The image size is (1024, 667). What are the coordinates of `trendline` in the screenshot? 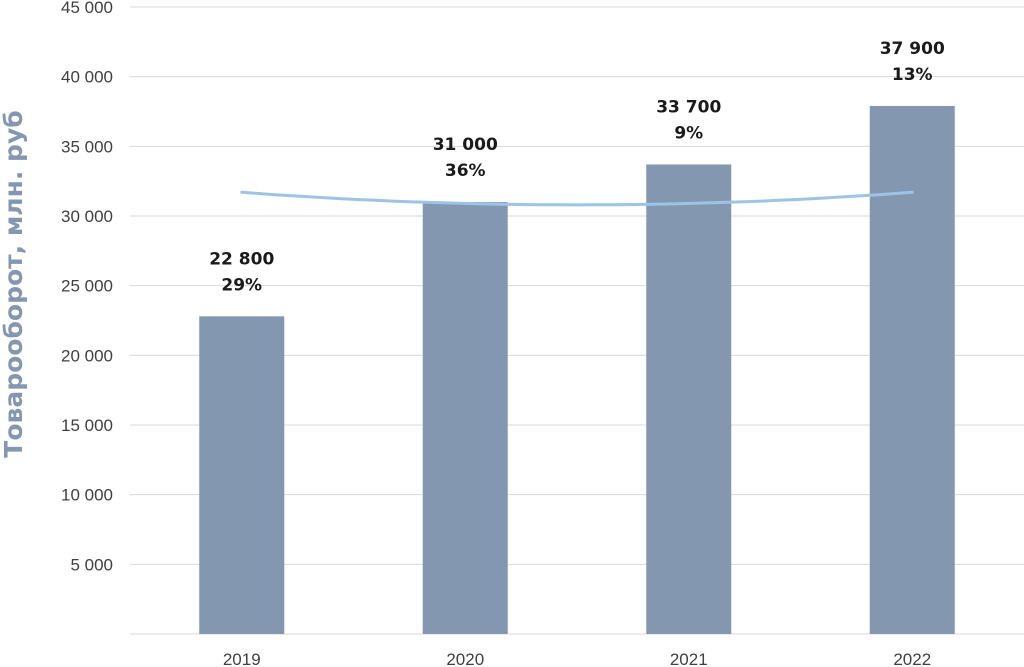 It's located at (577, 198).